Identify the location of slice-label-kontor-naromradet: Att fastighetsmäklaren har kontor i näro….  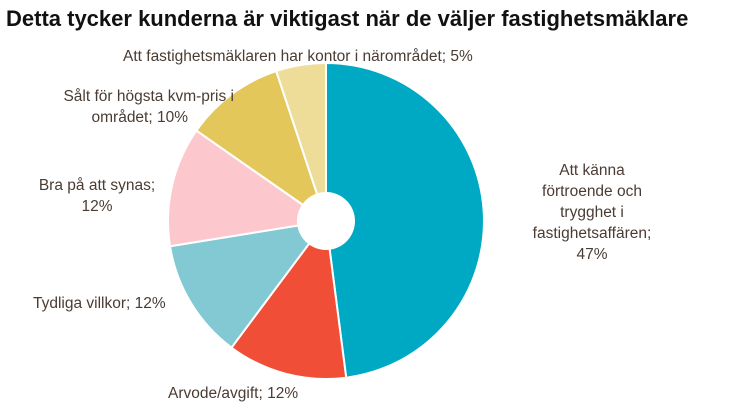
(298, 56).